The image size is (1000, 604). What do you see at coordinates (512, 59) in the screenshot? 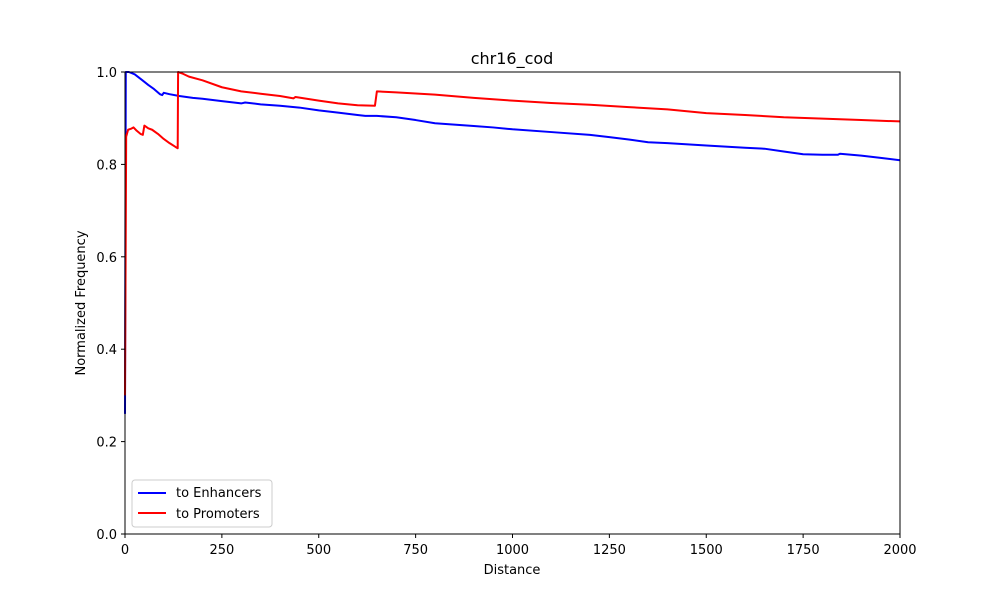
I see `chart-title: chr16_cod` at bounding box center [512, 59].